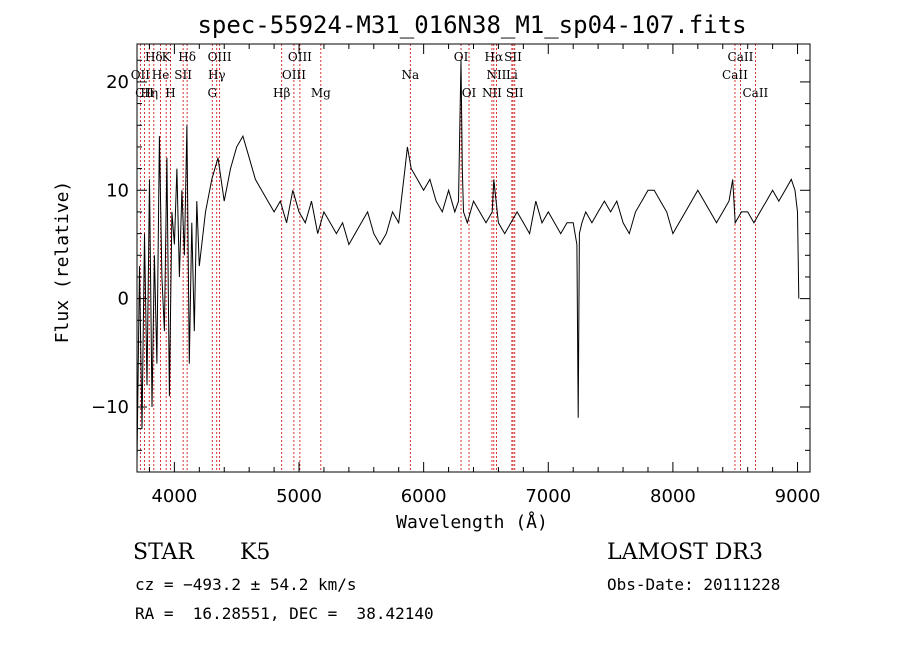  I want to click on x-axis-label: Wavelength (Å), so click(472, 522).